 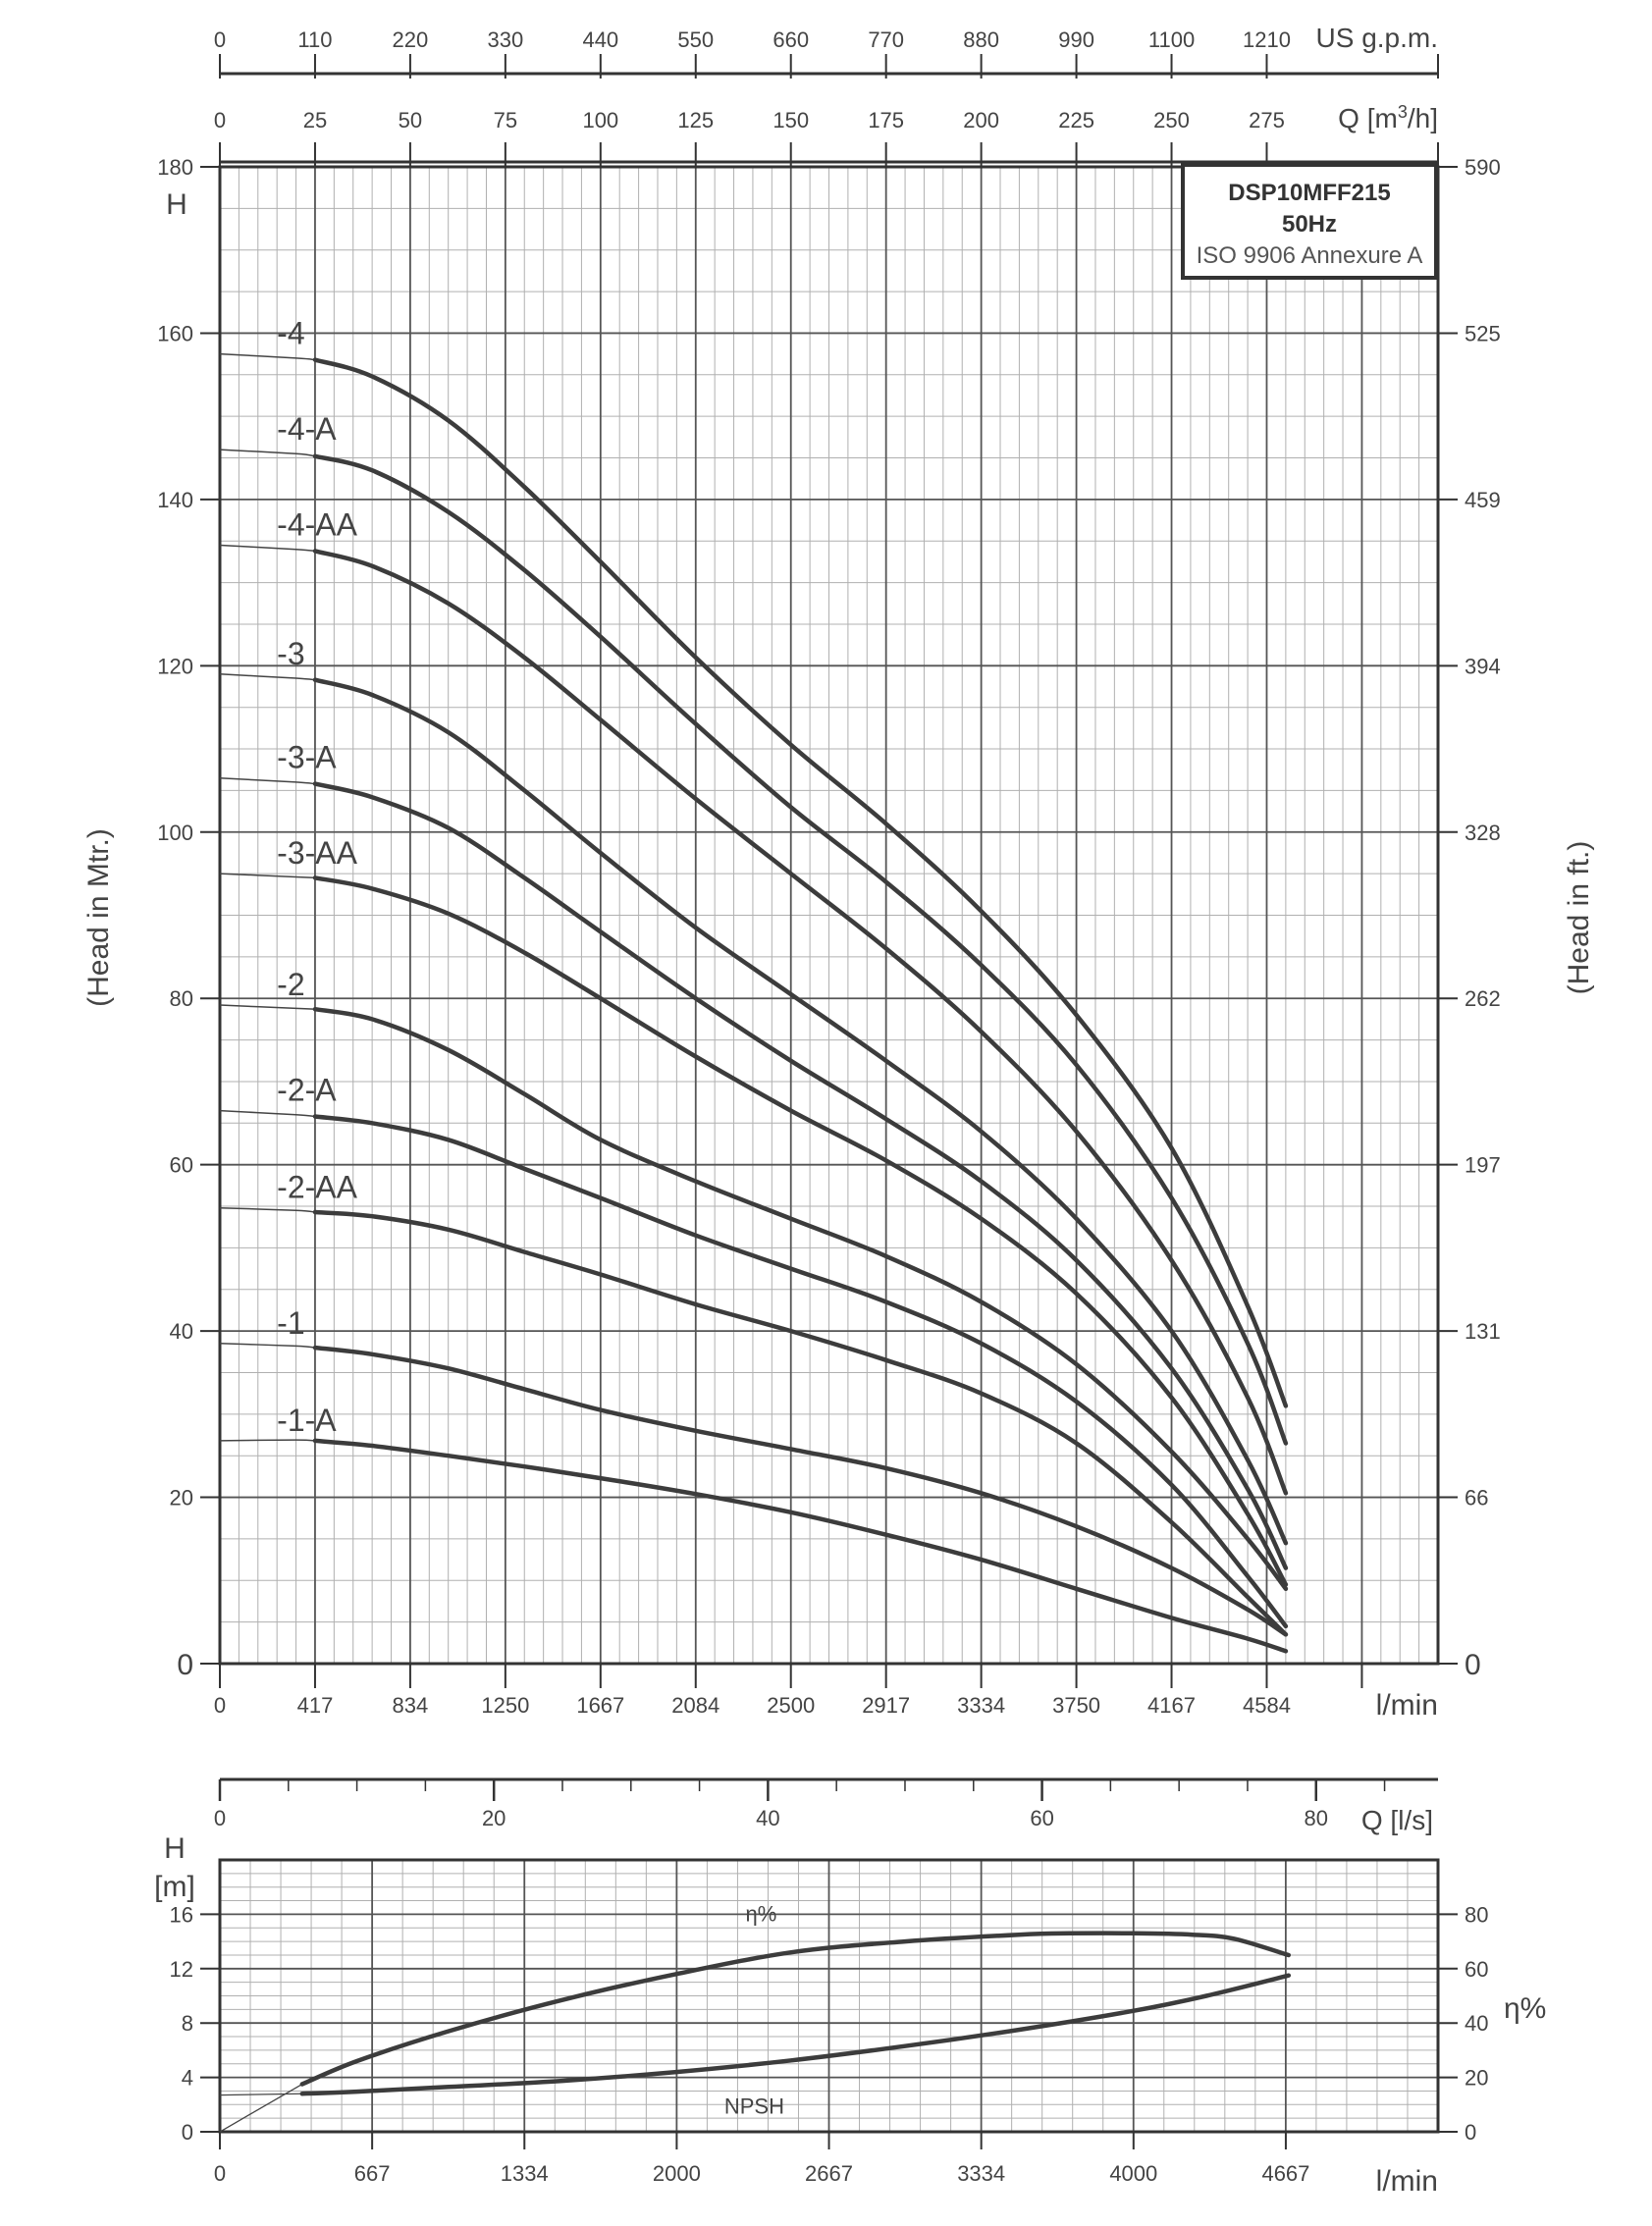 What do you see at coordinates (695, 39) in the screenshot?
I see `gpm-tick-label: 550` at bounding box center [695, 39].